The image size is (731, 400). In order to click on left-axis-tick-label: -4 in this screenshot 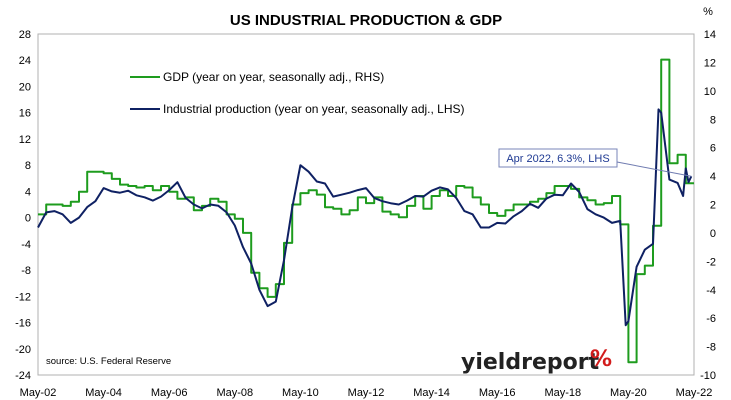, I will do `click(26, 245)`.